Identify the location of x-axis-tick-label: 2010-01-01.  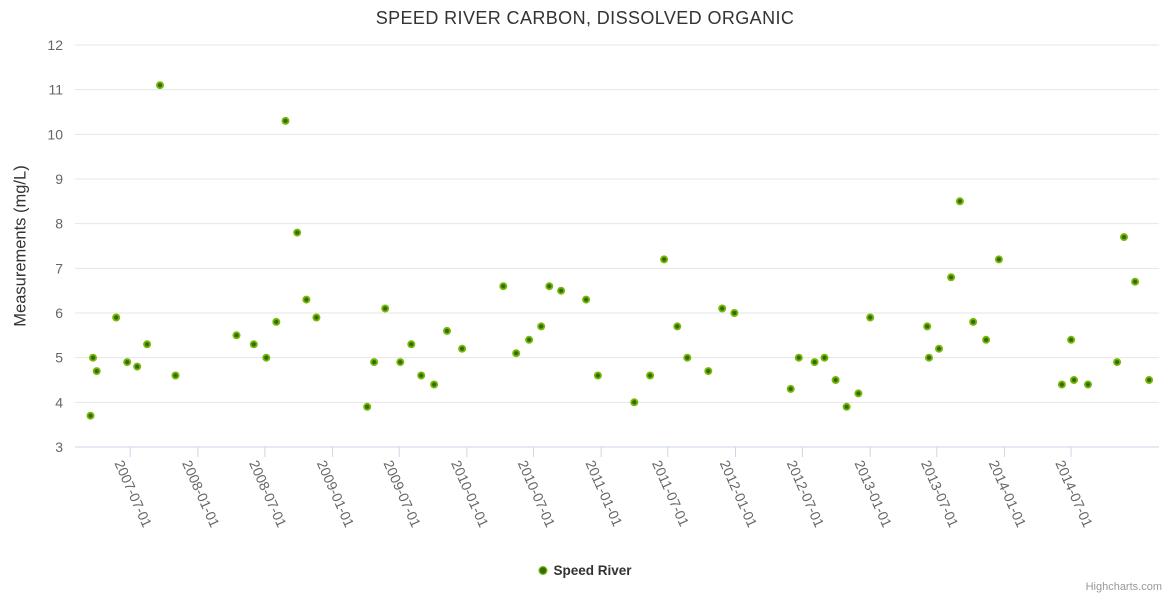
(470, 494).